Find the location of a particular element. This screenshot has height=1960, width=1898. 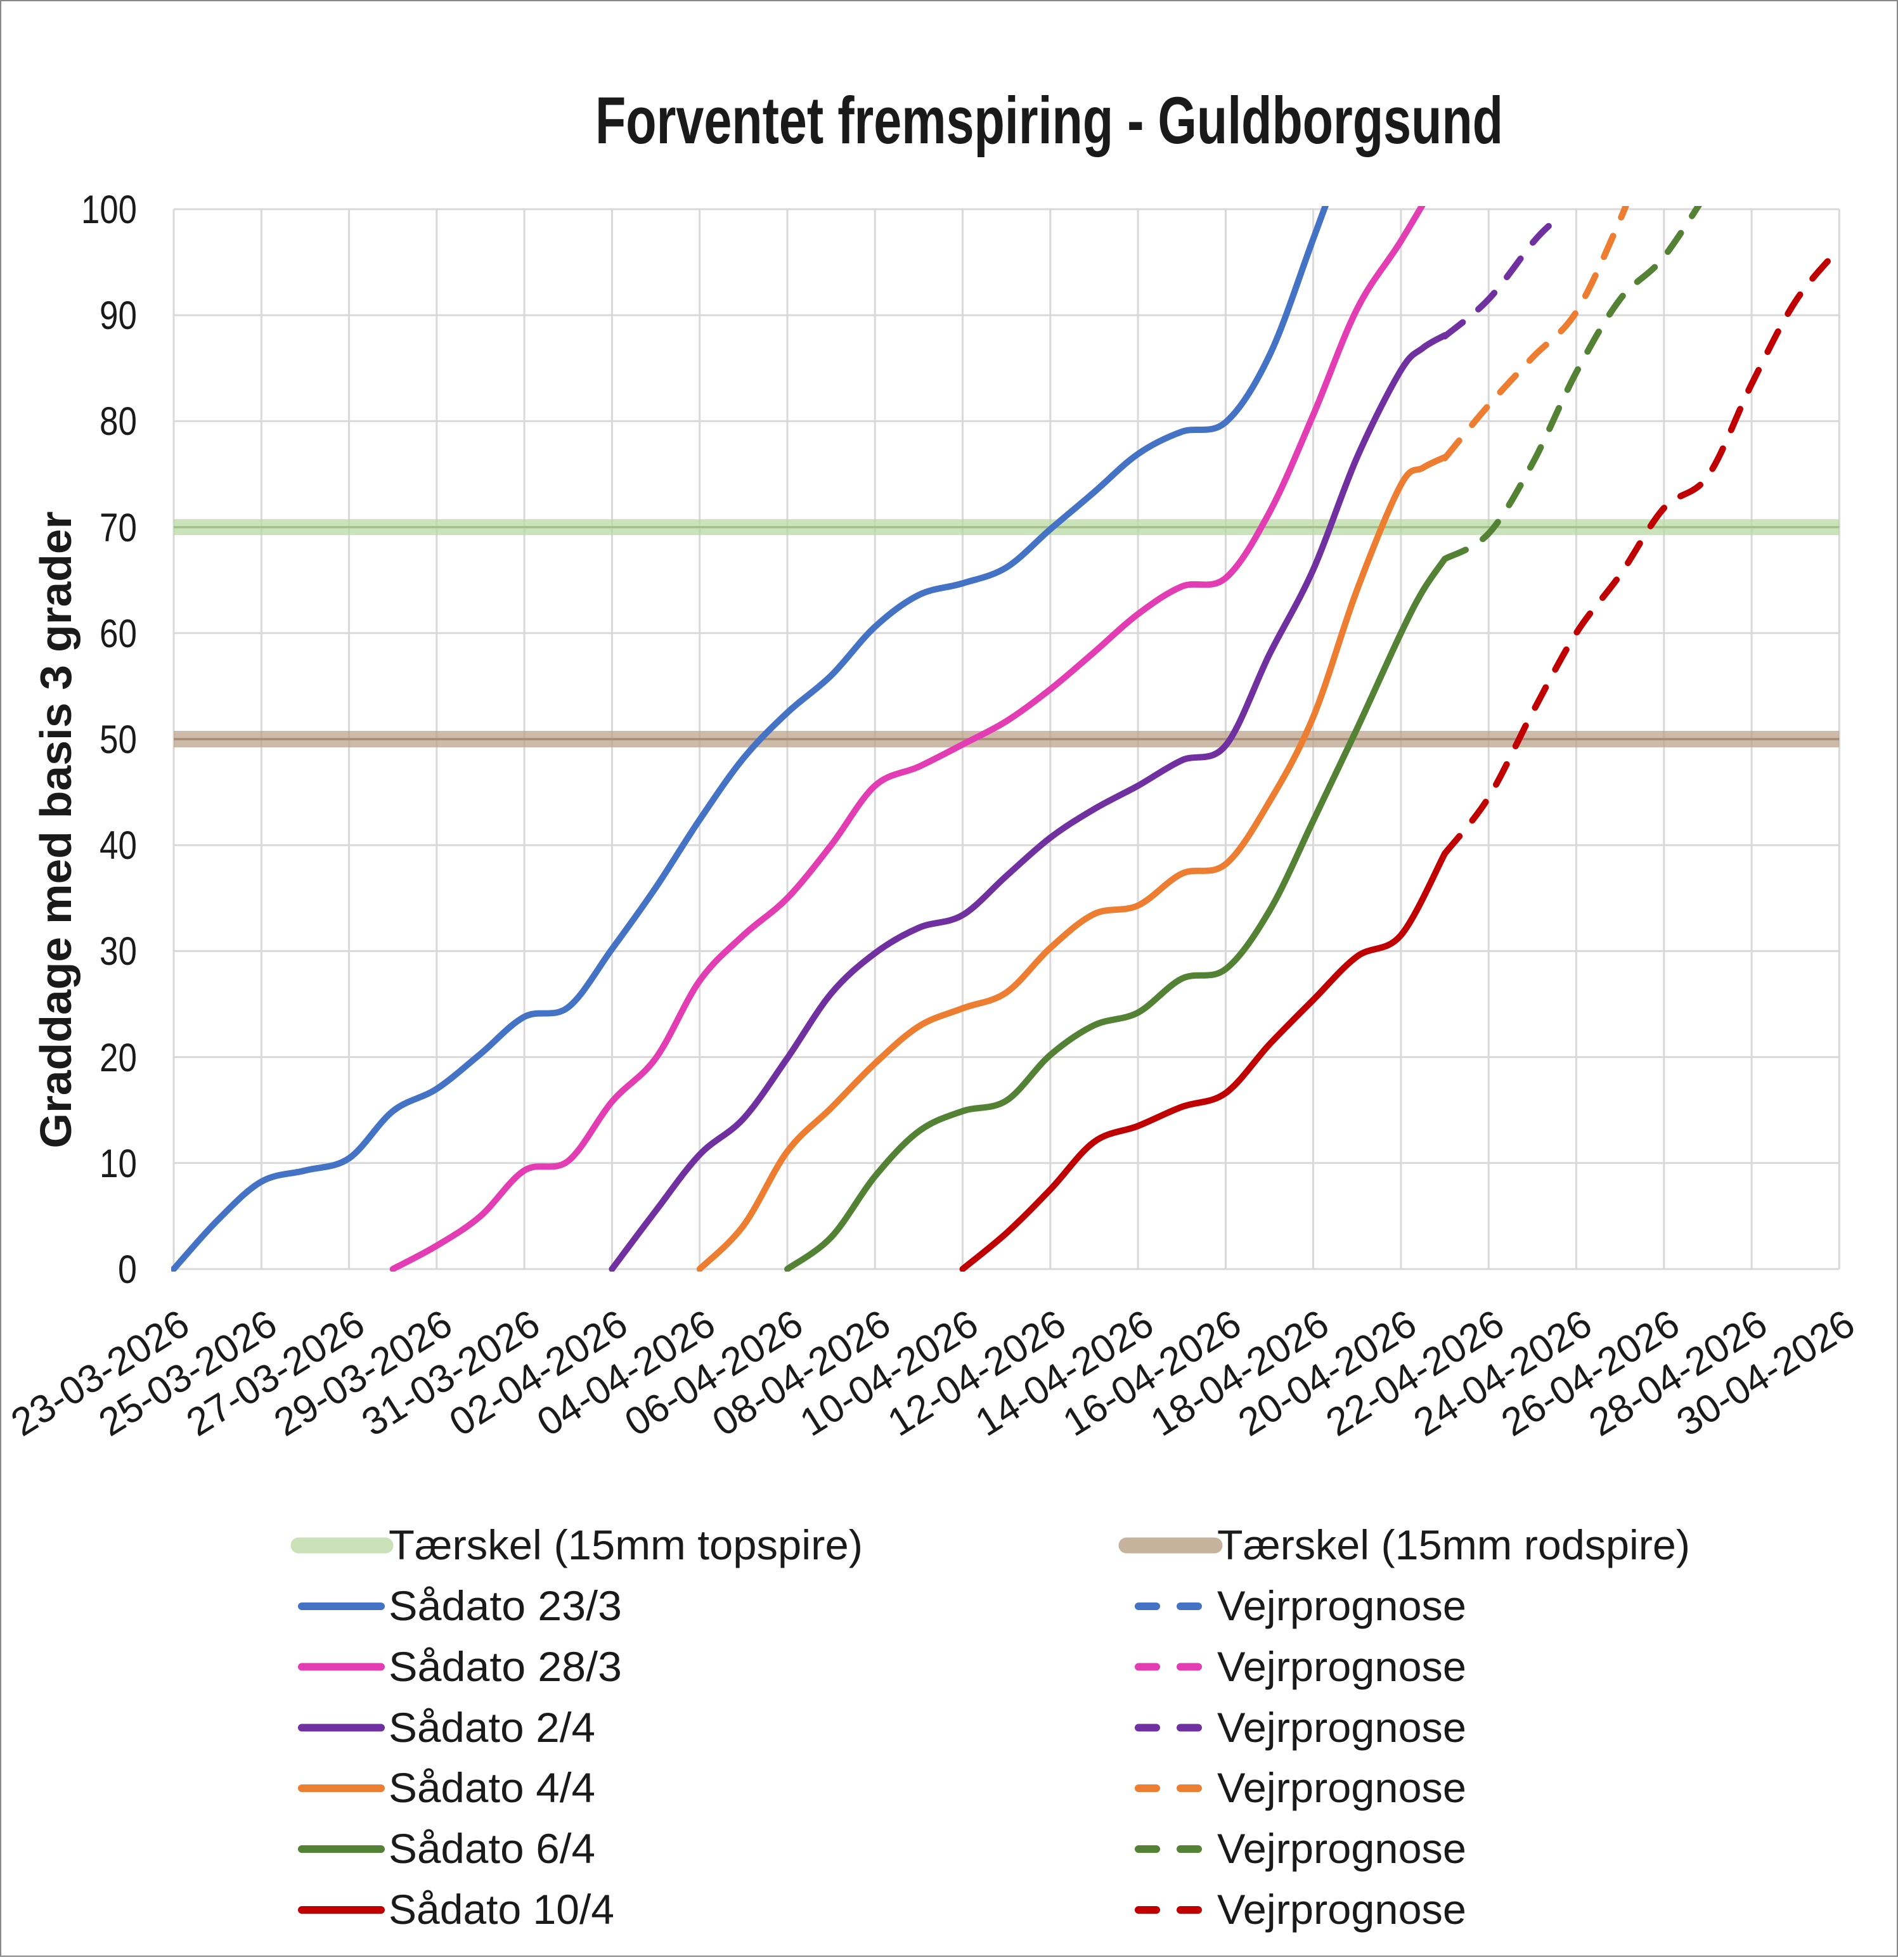

svg-text: Tærskel (15mm topspire) is located at coordinates (626, 1544).